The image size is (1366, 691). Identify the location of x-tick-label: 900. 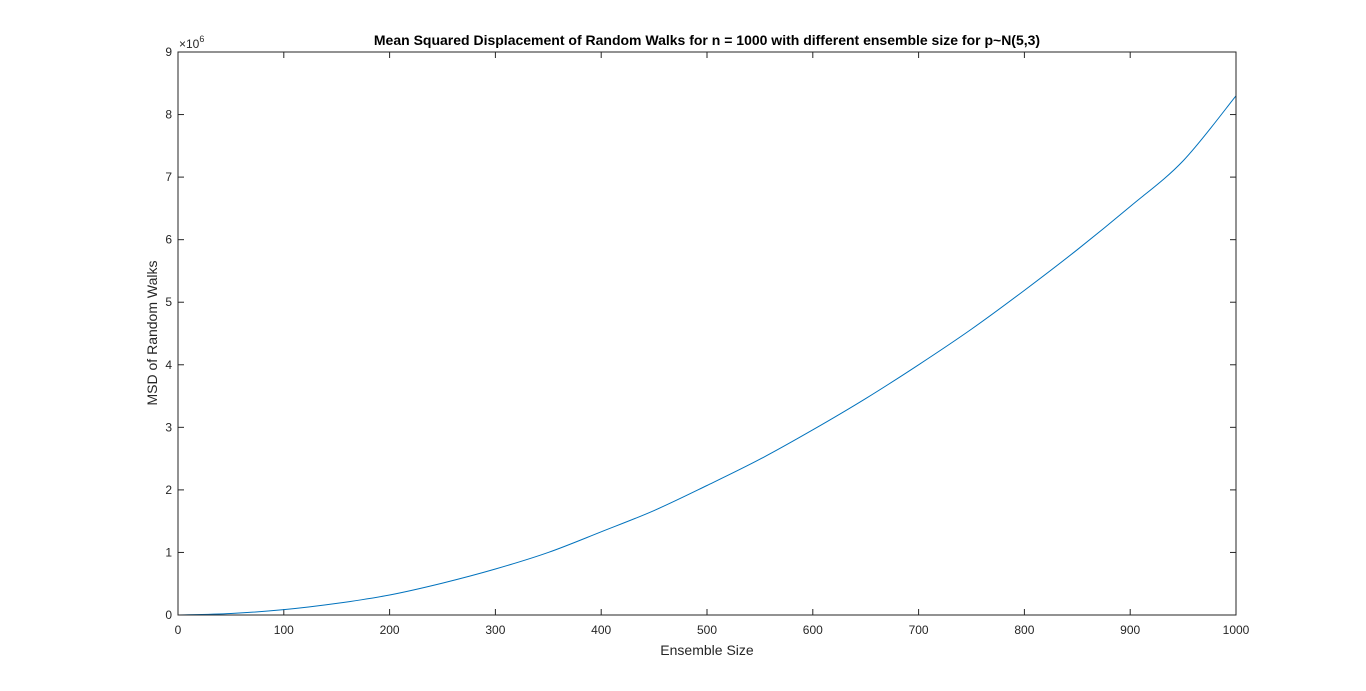
(1130, 630).